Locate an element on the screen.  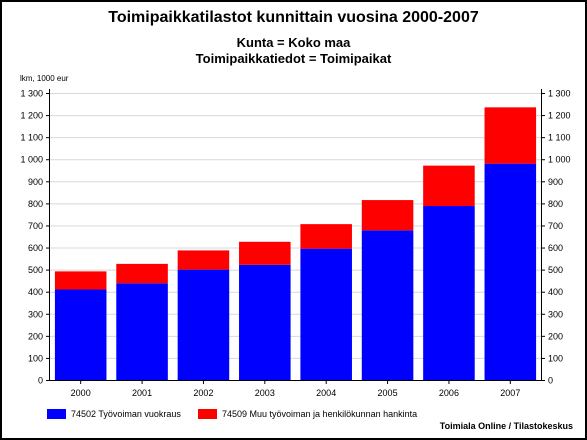
y-tick-label-left: 800 is located at coordinates (35, 204).